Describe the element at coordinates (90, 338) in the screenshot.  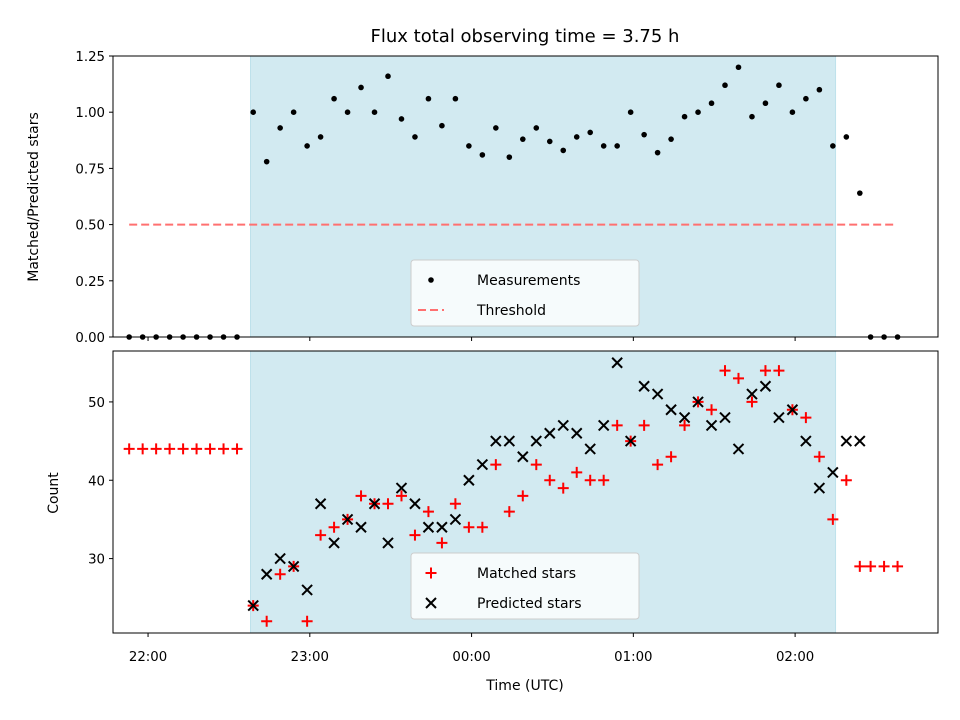
I see `top-y-tick-label: 0.00` at that location.